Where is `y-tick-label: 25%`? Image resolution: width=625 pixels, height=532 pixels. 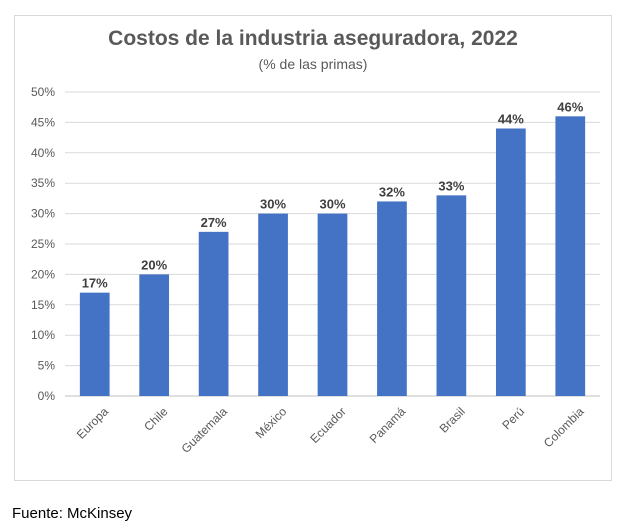
y-tick-label: 25% is located at coordinates (43, 244).